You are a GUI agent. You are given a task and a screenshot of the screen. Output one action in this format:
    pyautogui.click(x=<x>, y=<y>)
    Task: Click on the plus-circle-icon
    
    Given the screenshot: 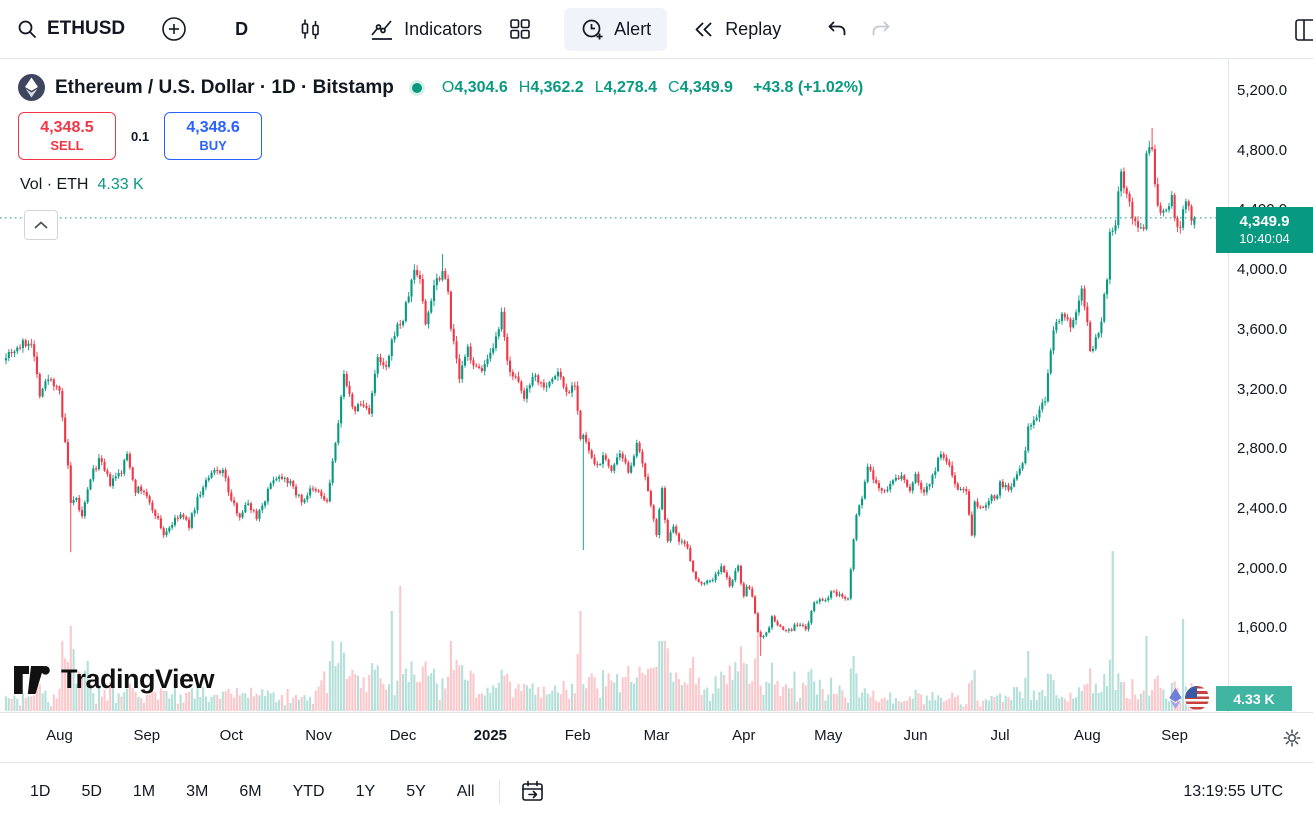 What is the action you would take?
    pyautogui.click(x=174, y=29)
    